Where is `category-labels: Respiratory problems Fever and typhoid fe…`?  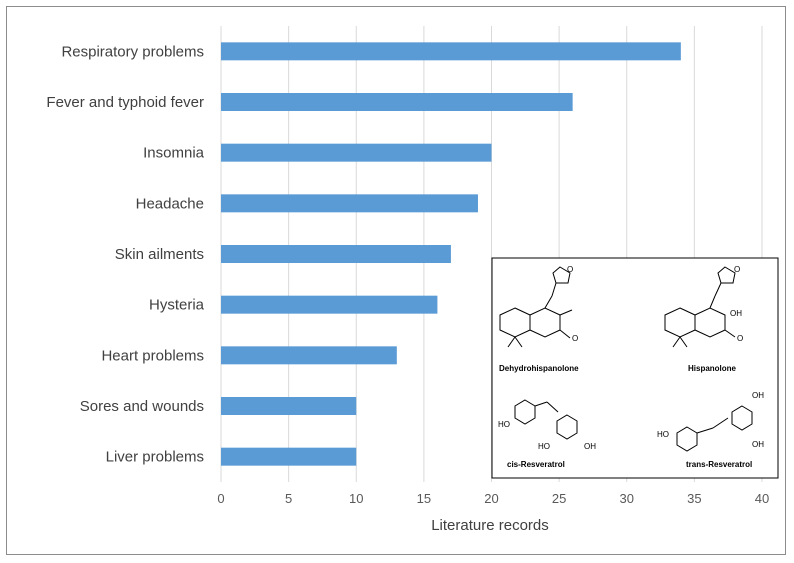 category-labels: Respiratory problems Fever and typhoid fe… is located at coordinates (125, 254).